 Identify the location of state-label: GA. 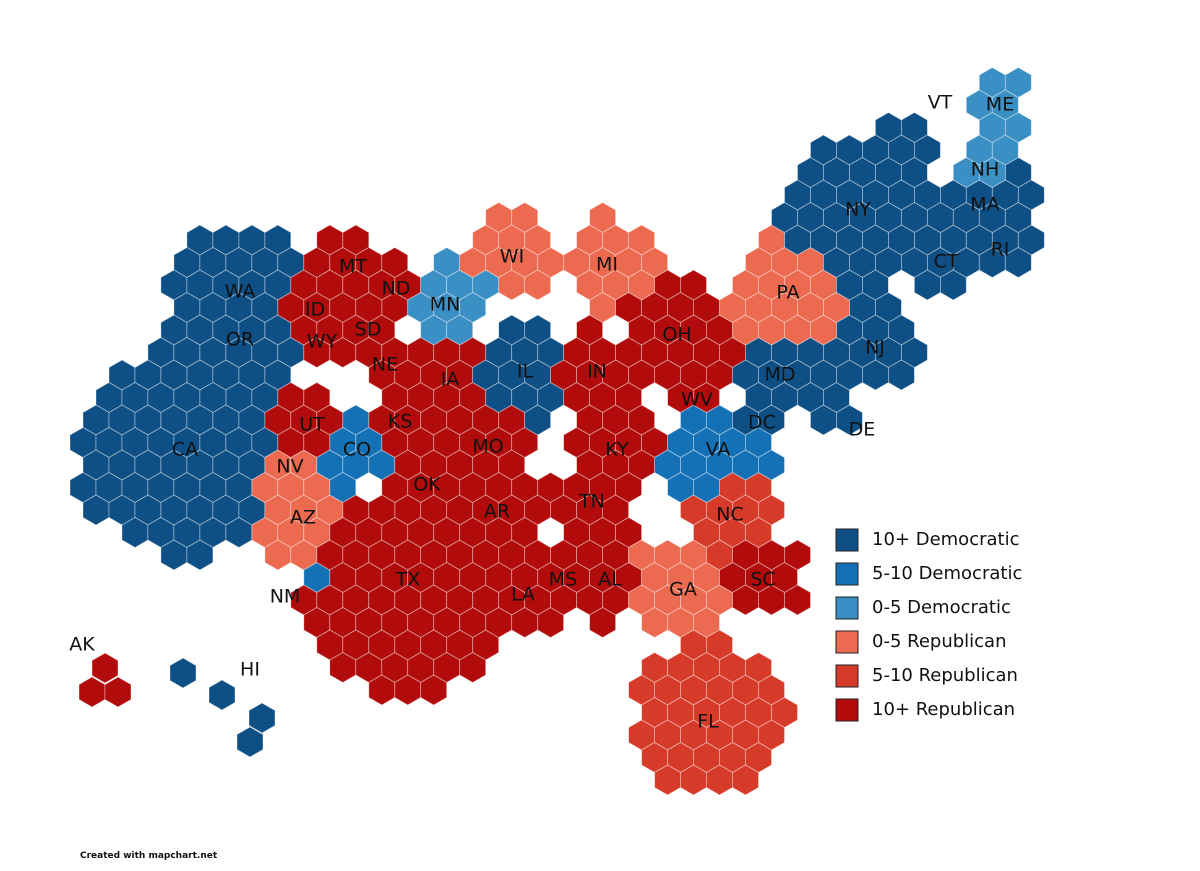
(683, 590).